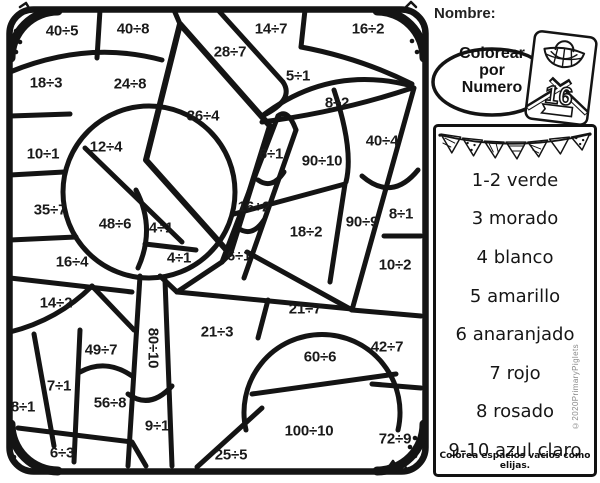 This screenshot has height=483, width=600. I want to click on division-label: 7÷1, so click(59, 386).